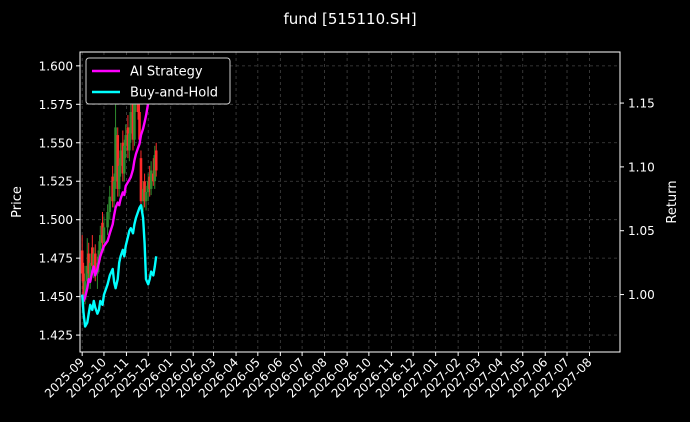 This screenshot has height=422, width=690. I want to click on chart-title: fund [515110.SH], so click(349, 19).